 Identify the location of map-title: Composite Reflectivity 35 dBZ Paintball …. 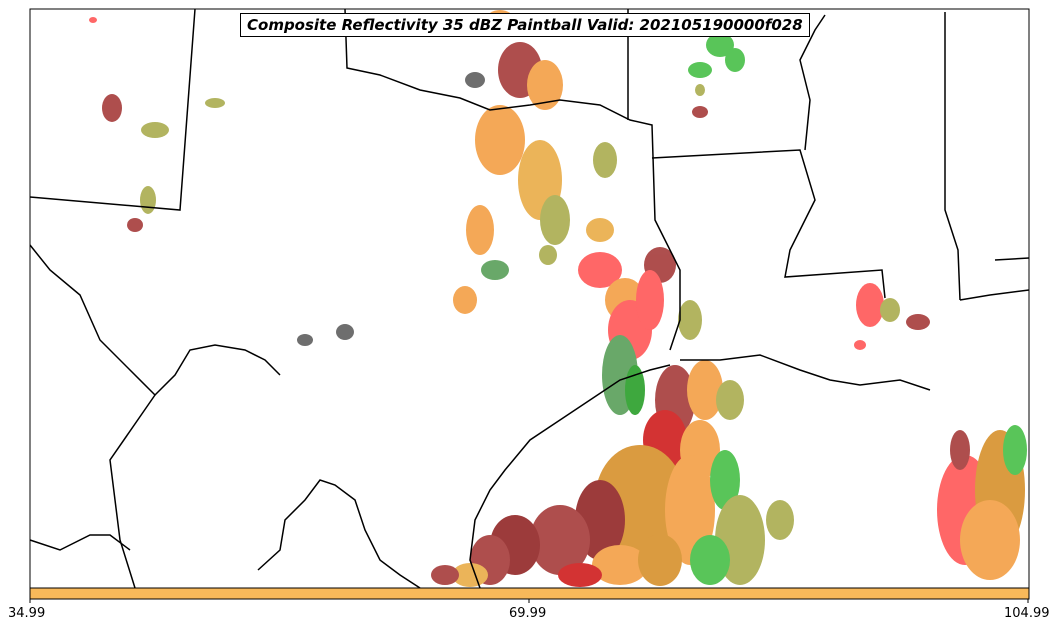
(525, 25).